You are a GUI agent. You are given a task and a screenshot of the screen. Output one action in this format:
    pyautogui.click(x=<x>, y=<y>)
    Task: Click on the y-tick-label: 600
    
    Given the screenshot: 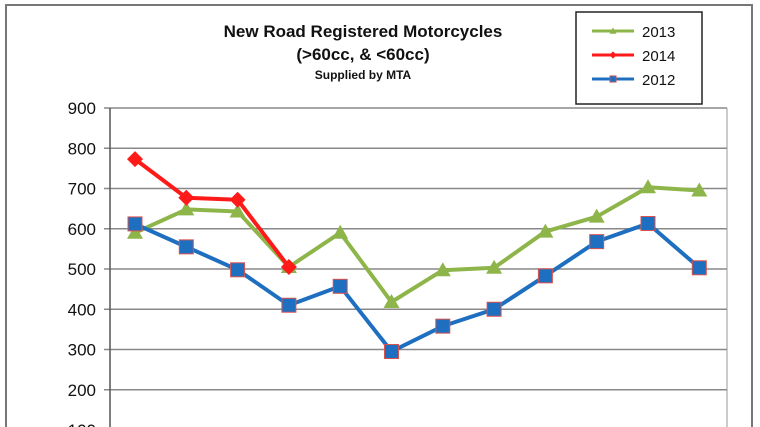 What is the action you would take?
    pyautogui.click(x=82, y=229)
    